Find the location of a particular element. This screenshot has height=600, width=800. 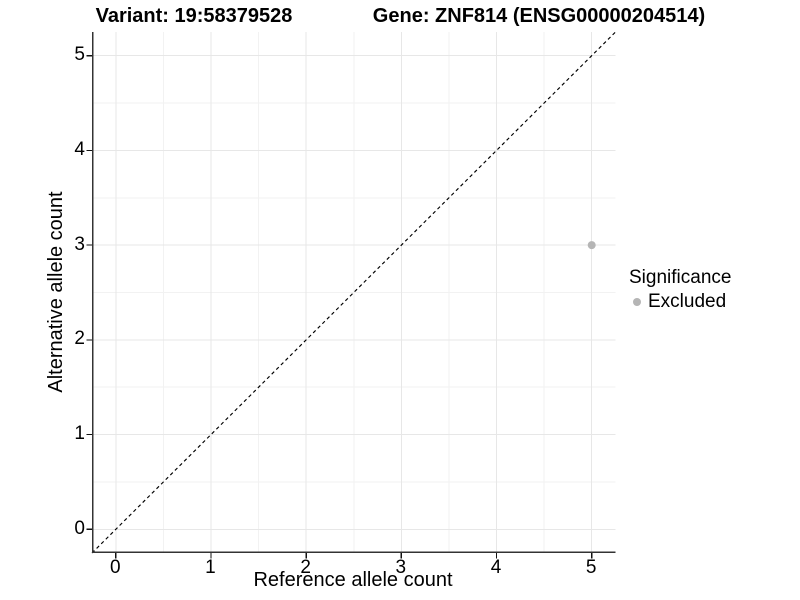

y-tick-label: 4 is located at coordinates (79, 149).